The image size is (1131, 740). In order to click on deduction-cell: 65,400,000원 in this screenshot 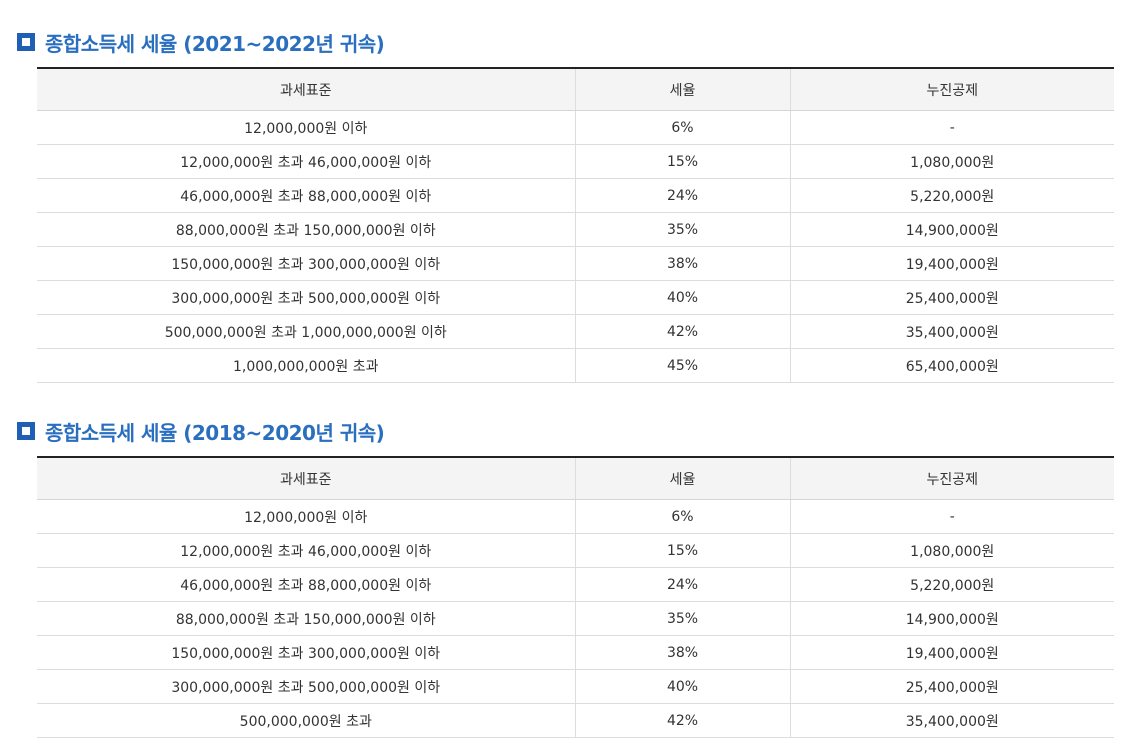, I will do `click(951, 365)`.